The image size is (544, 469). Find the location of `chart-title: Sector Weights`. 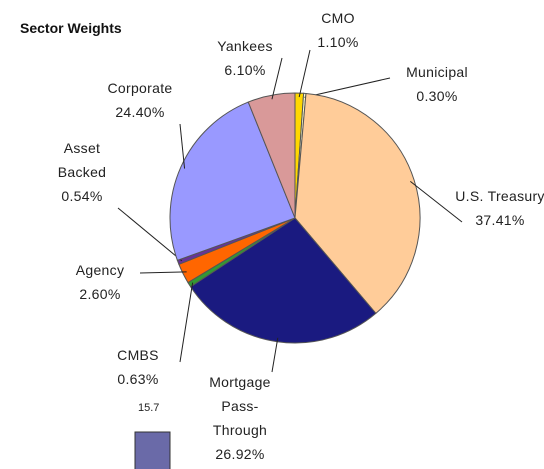

chart-title: Sector Weights is located at coordinates (71, 28).